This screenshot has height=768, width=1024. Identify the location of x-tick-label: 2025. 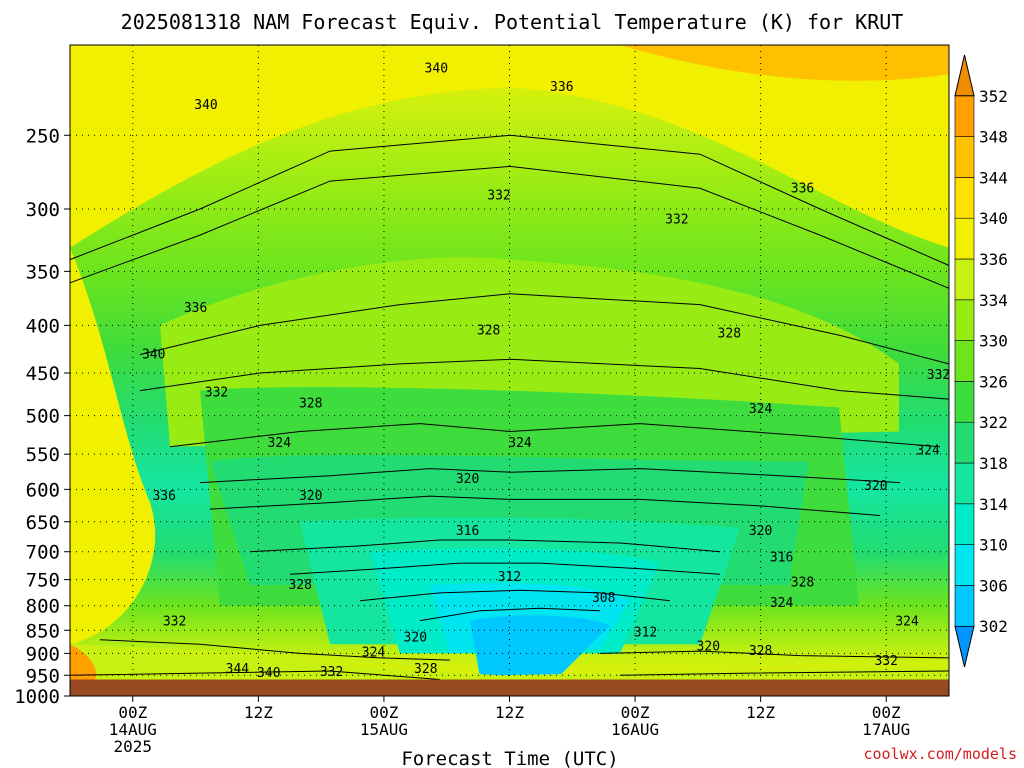
(133, 746).